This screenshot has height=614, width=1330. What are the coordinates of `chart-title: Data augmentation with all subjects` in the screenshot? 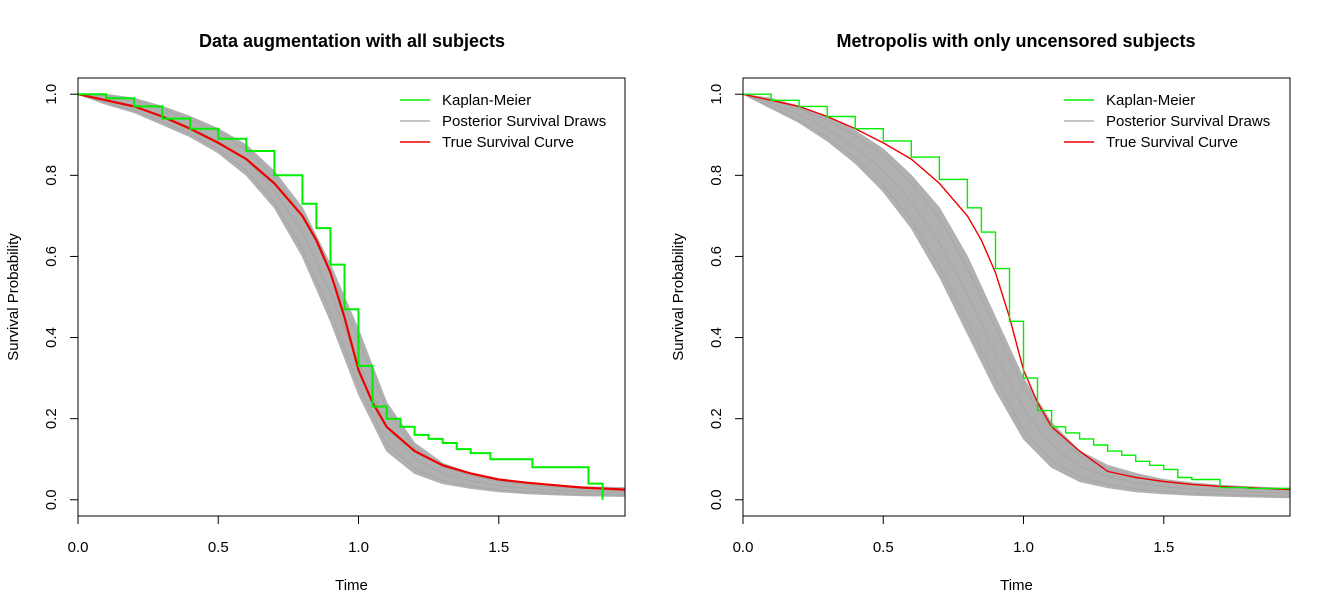 It's located at (352, 41).